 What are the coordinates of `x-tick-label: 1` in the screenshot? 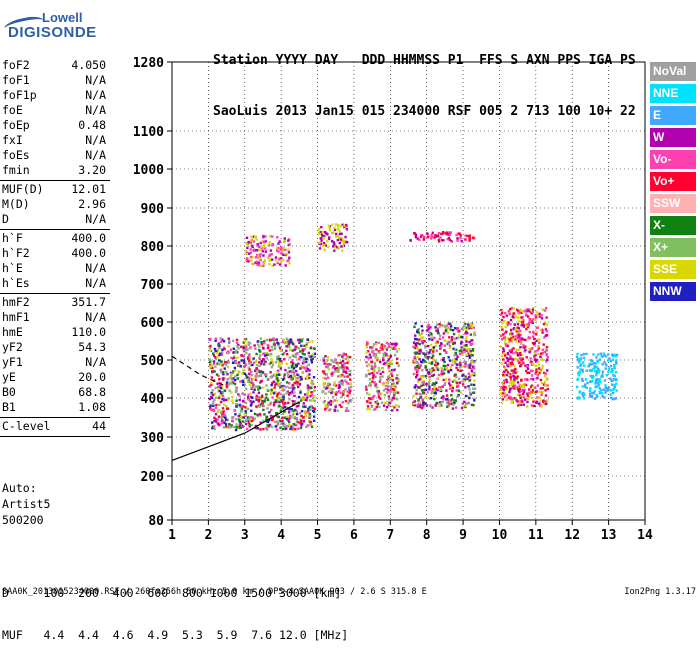 It's located at (172, 535).